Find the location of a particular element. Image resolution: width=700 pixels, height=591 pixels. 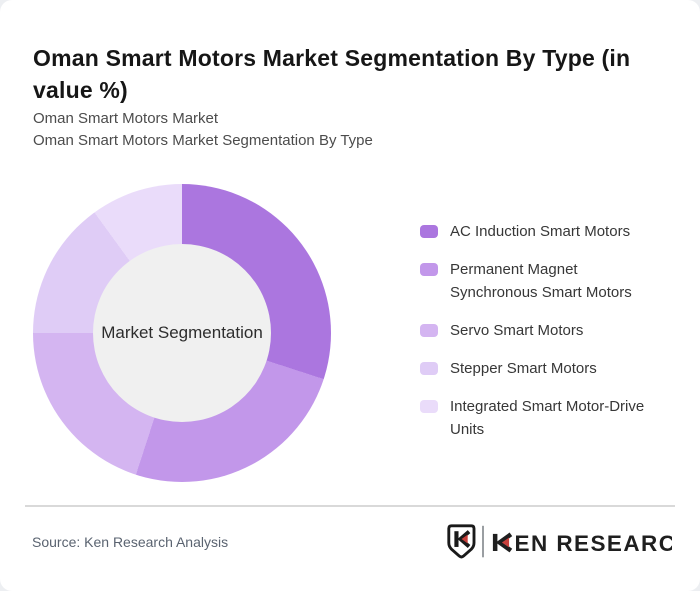

legend-item: Stepper Smart Motors is located at coordinates (550, 368).